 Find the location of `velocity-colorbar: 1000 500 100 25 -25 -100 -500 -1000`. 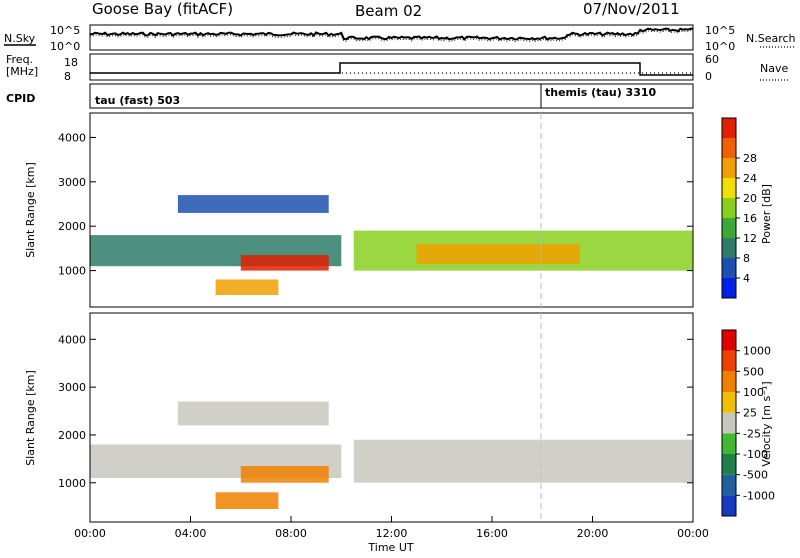

velocity-colorbar: 1000 500 100 25 -25 -100 -500 -1000 is located at coordinates (748, 423).